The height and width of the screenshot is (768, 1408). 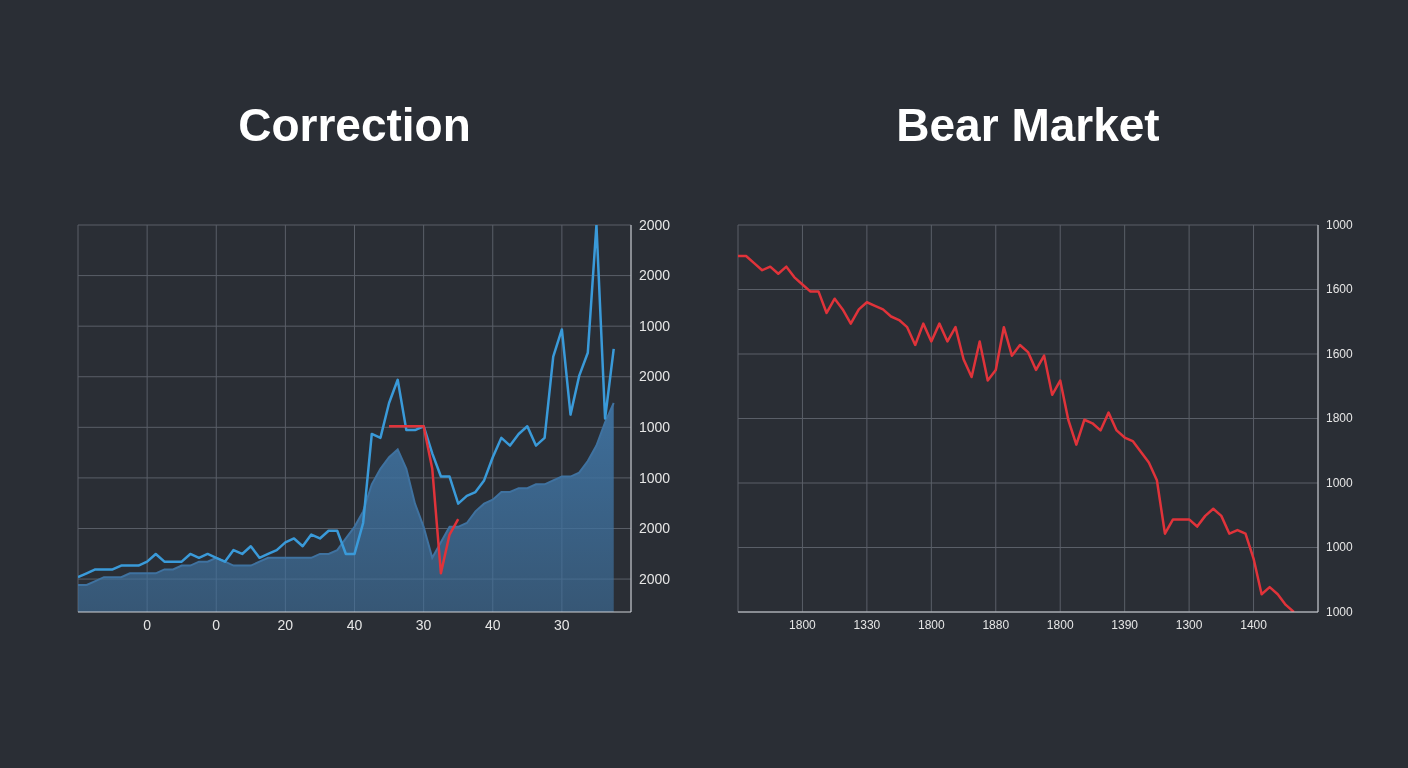 What do you see at coordinates (1254, 624) in the screenshot?
I see `x-tick-label: 1400` at bounding box center [1254, 624].